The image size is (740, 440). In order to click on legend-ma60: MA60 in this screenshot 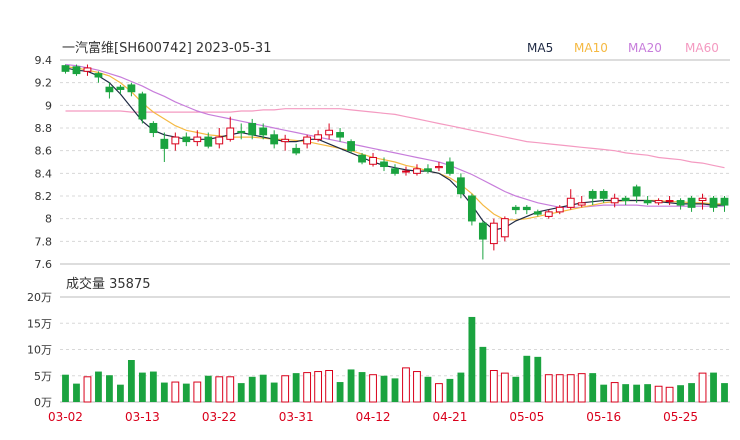, I will do `click(702, 48)`.